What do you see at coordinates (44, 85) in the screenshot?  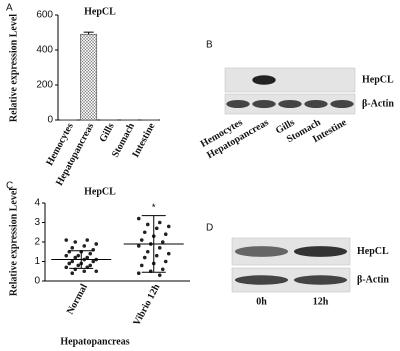 I see `y-tick-label: 200` at bounding box center [44, 85].